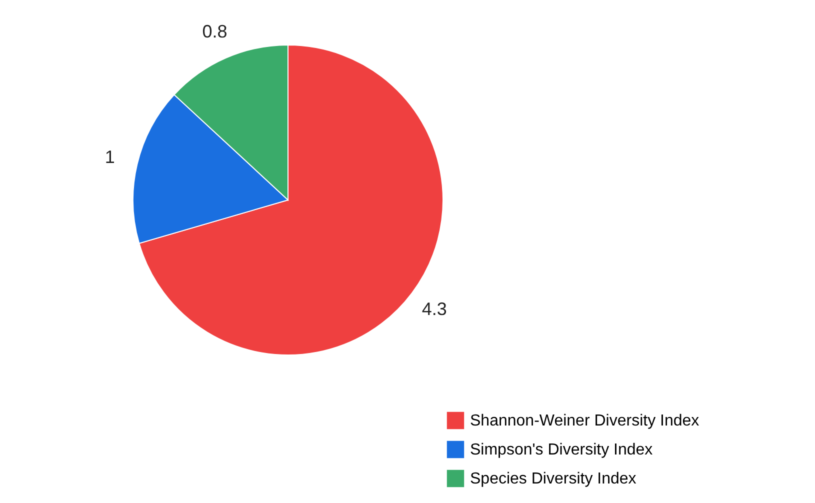 This screenshot has height=503, width=815. I want to click on legend-label: Simpson's Diversity Index, so click(561, 450).